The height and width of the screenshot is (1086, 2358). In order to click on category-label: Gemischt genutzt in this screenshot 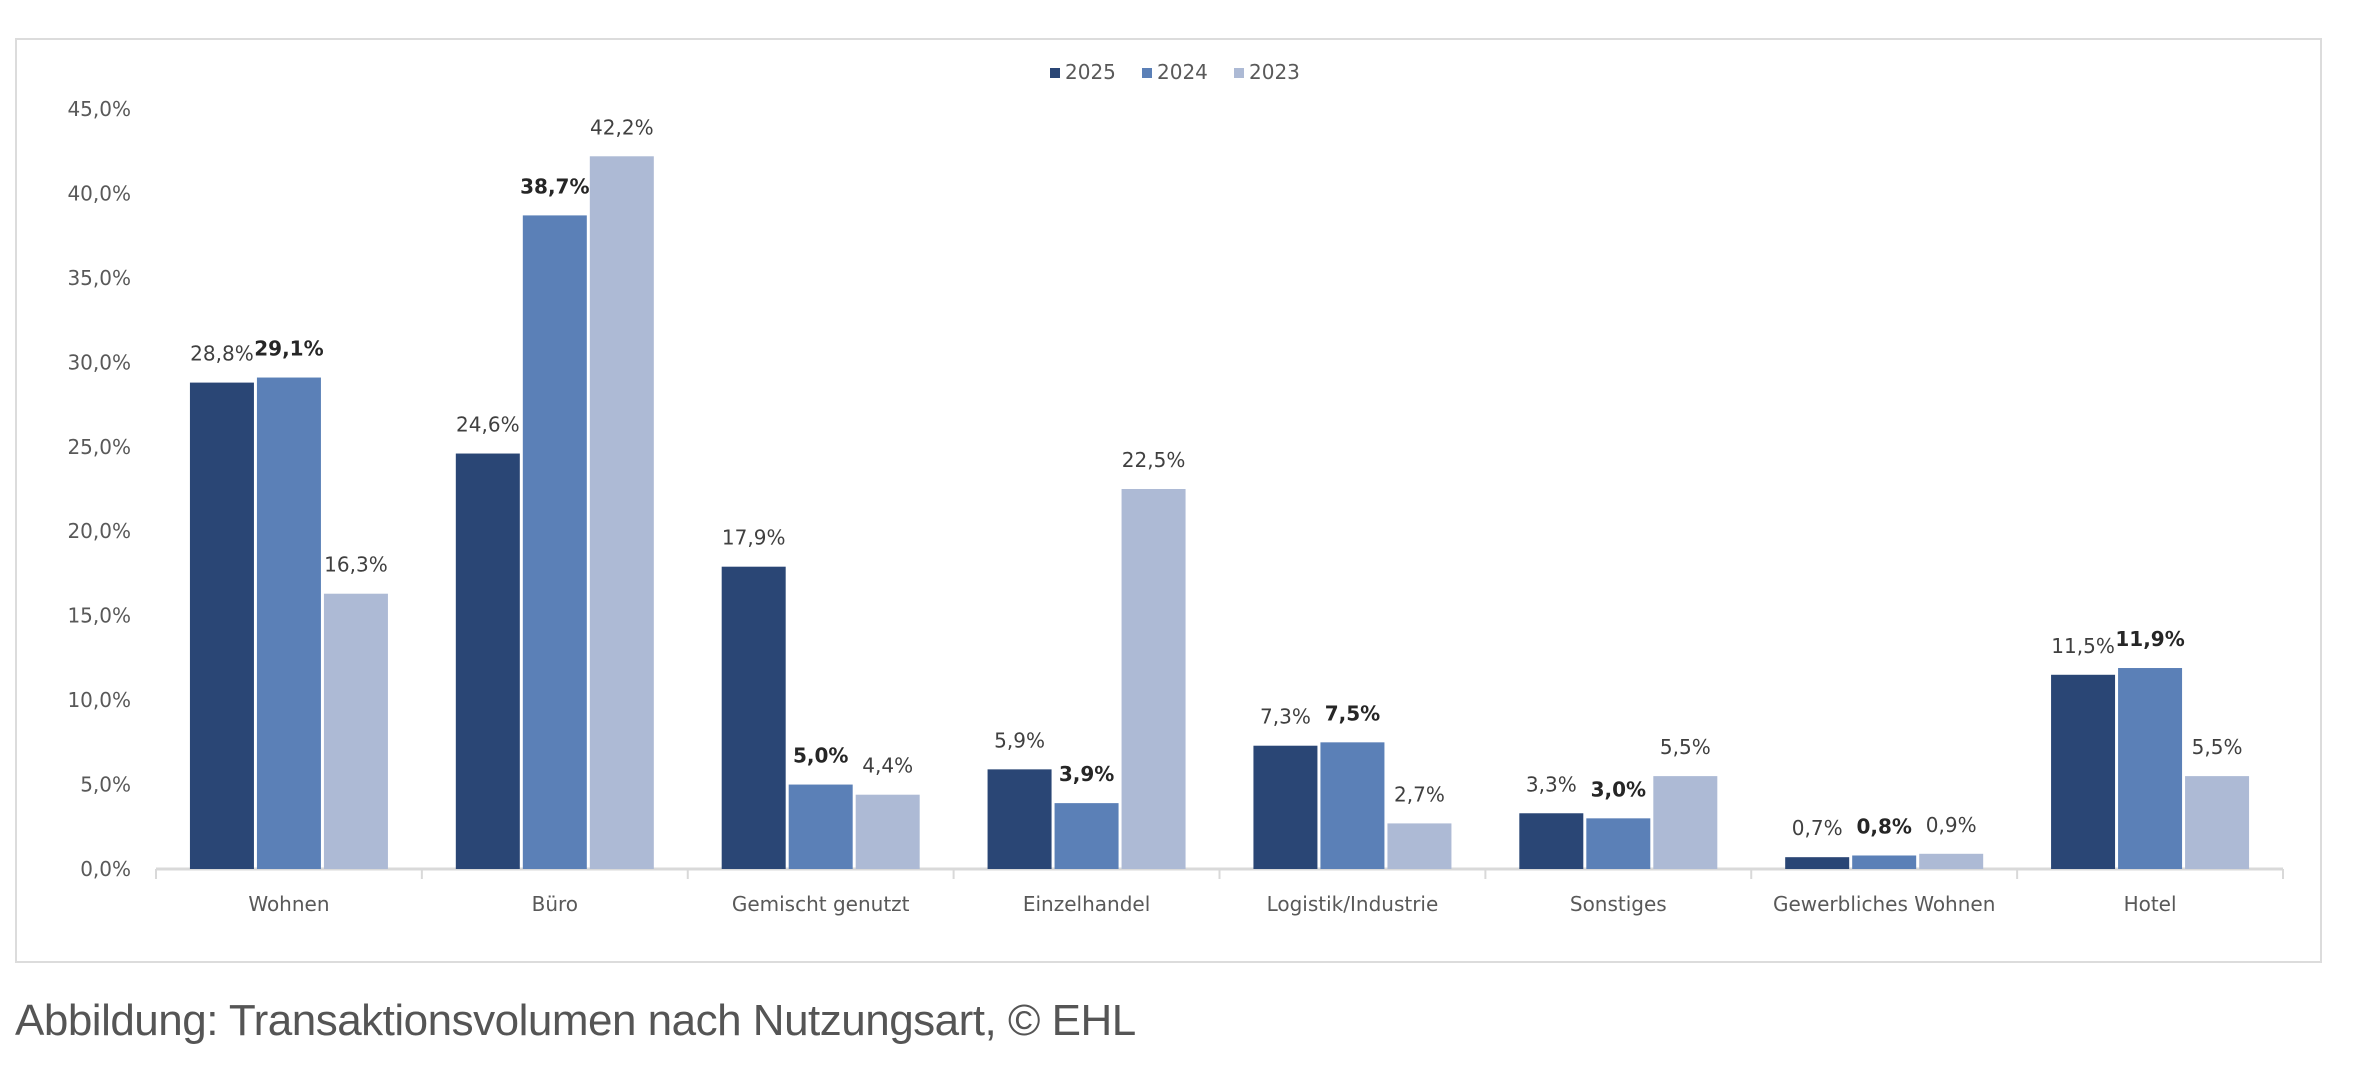, I will do `click(821, 904)`.